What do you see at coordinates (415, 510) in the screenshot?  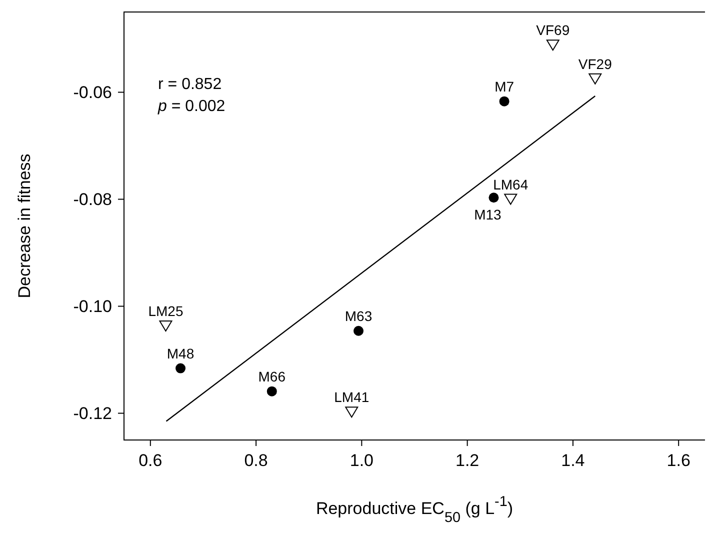 I see `x-axis-title: Reproductive EC$_{50}$ (g L$^{-1}$)` at bounding box center [415, 510].